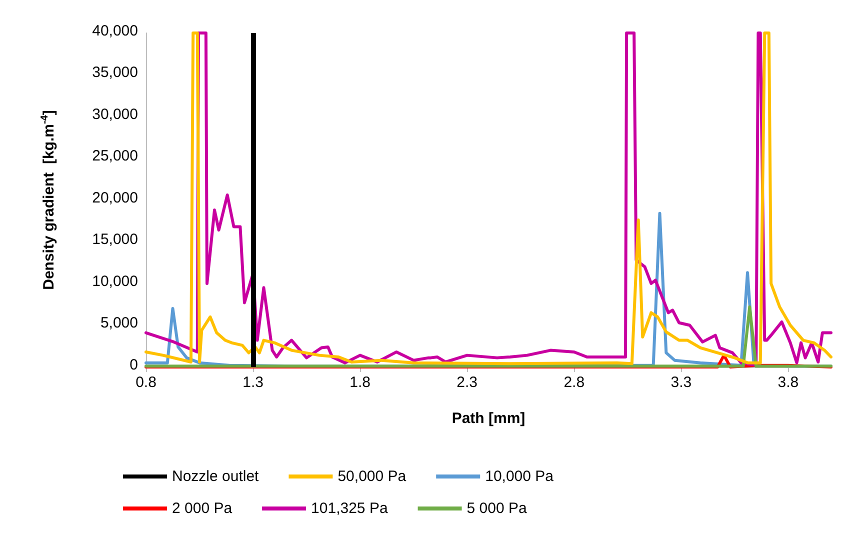  Describe the element at coordinates (497, 508) in the screenshot. I see `legend-label: 5 000 Pa` at that location.